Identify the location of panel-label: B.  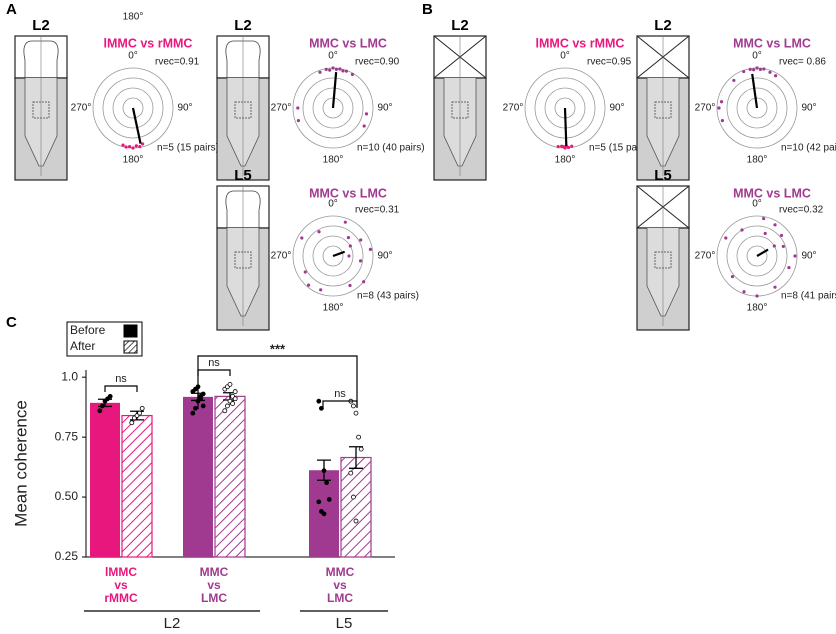
(427, 9).